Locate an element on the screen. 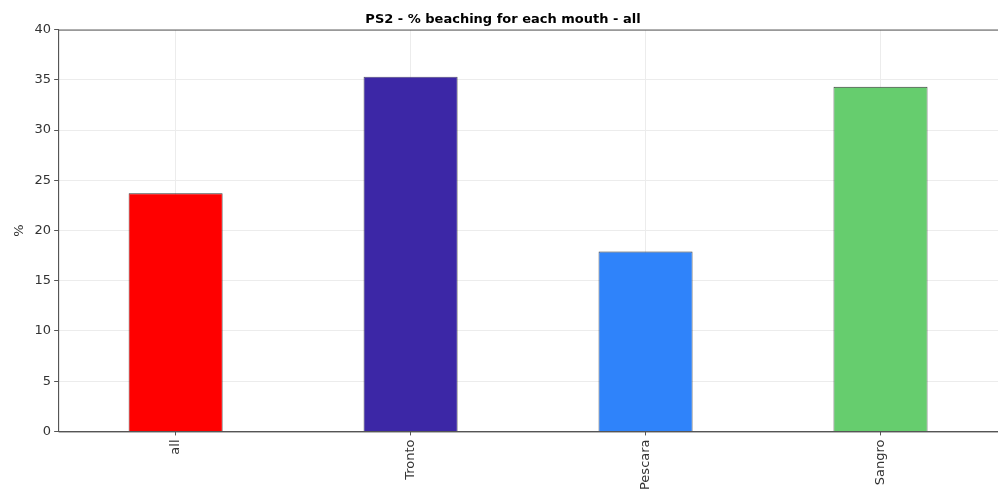 This screenshot has height=502, width=1006. x-tick-label: Tronto is located at coordinates (409, 460).